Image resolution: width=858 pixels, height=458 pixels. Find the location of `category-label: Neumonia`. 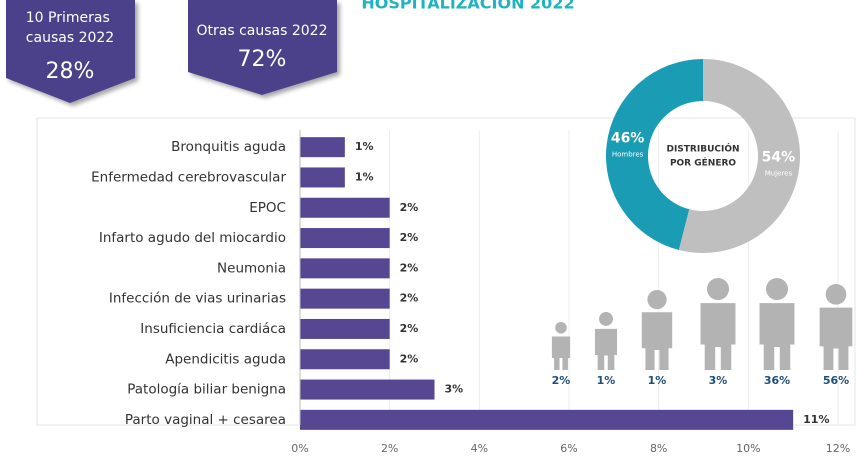

category-label: Neumonia is located at coordinates (251, 268).